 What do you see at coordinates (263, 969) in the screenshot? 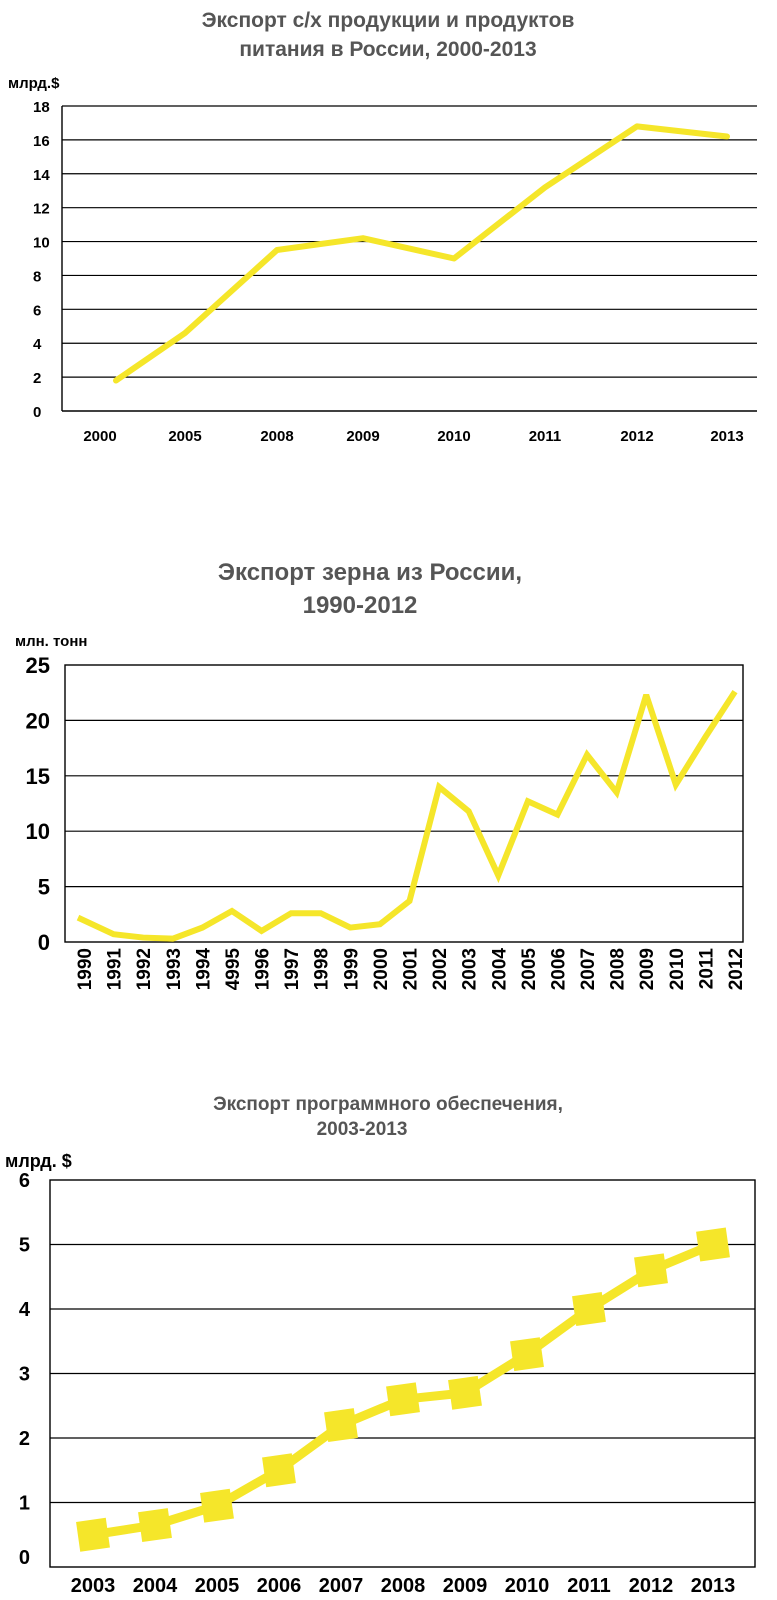
I see `x-tick-label: 1996` at bounding box center [263, 969].